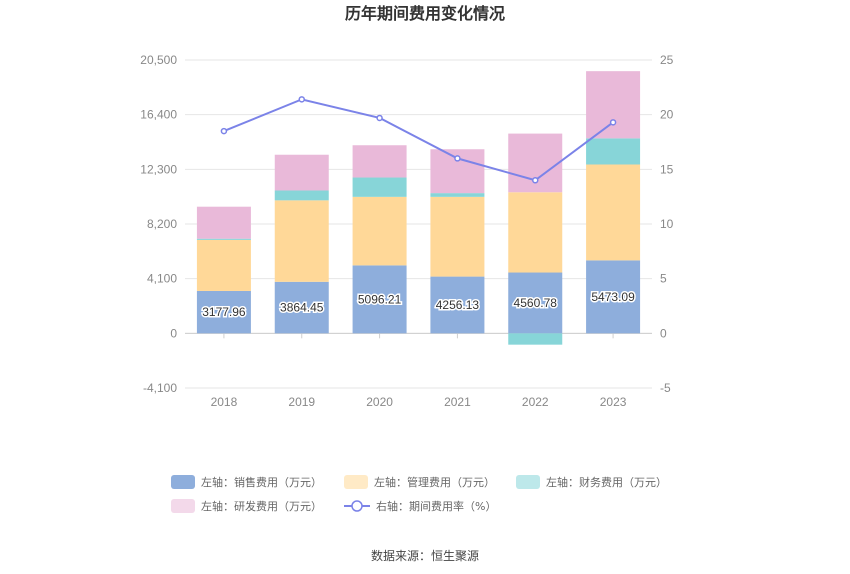  Describe the element at coordinates (356, 482) in the screenshot. I see `legend-swatch-admin` at that location.